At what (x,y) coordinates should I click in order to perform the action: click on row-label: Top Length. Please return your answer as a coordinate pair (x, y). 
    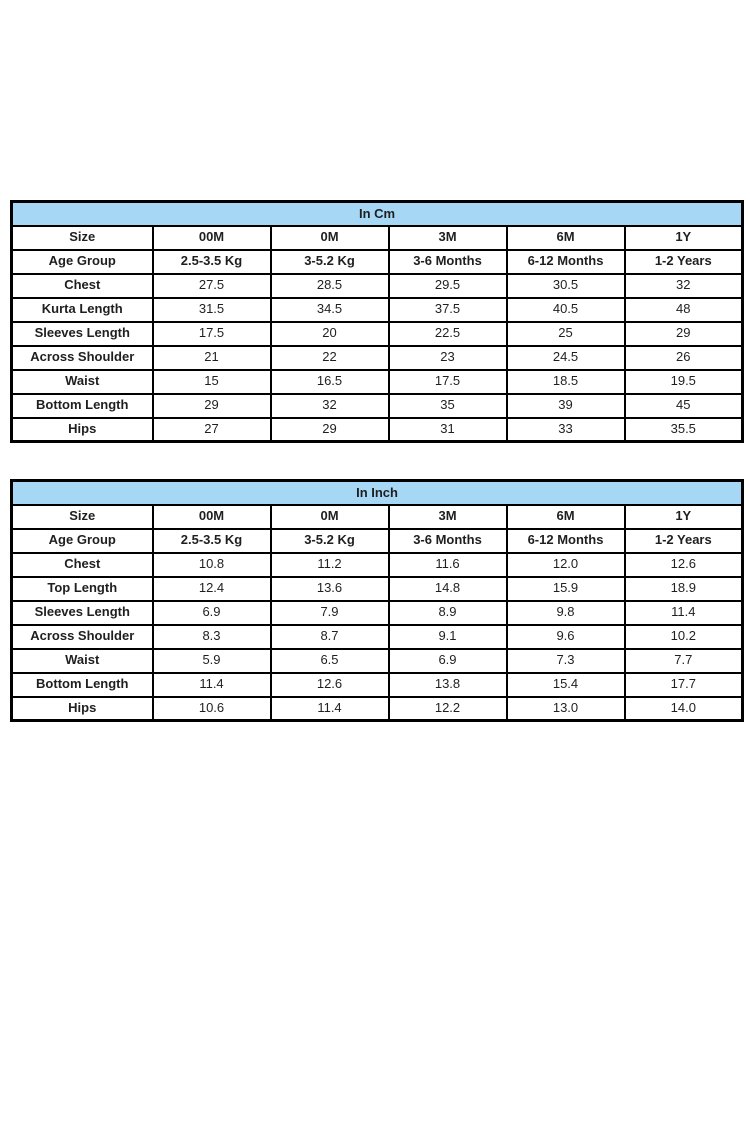
    Looking at the image, I should click on (82, 588).